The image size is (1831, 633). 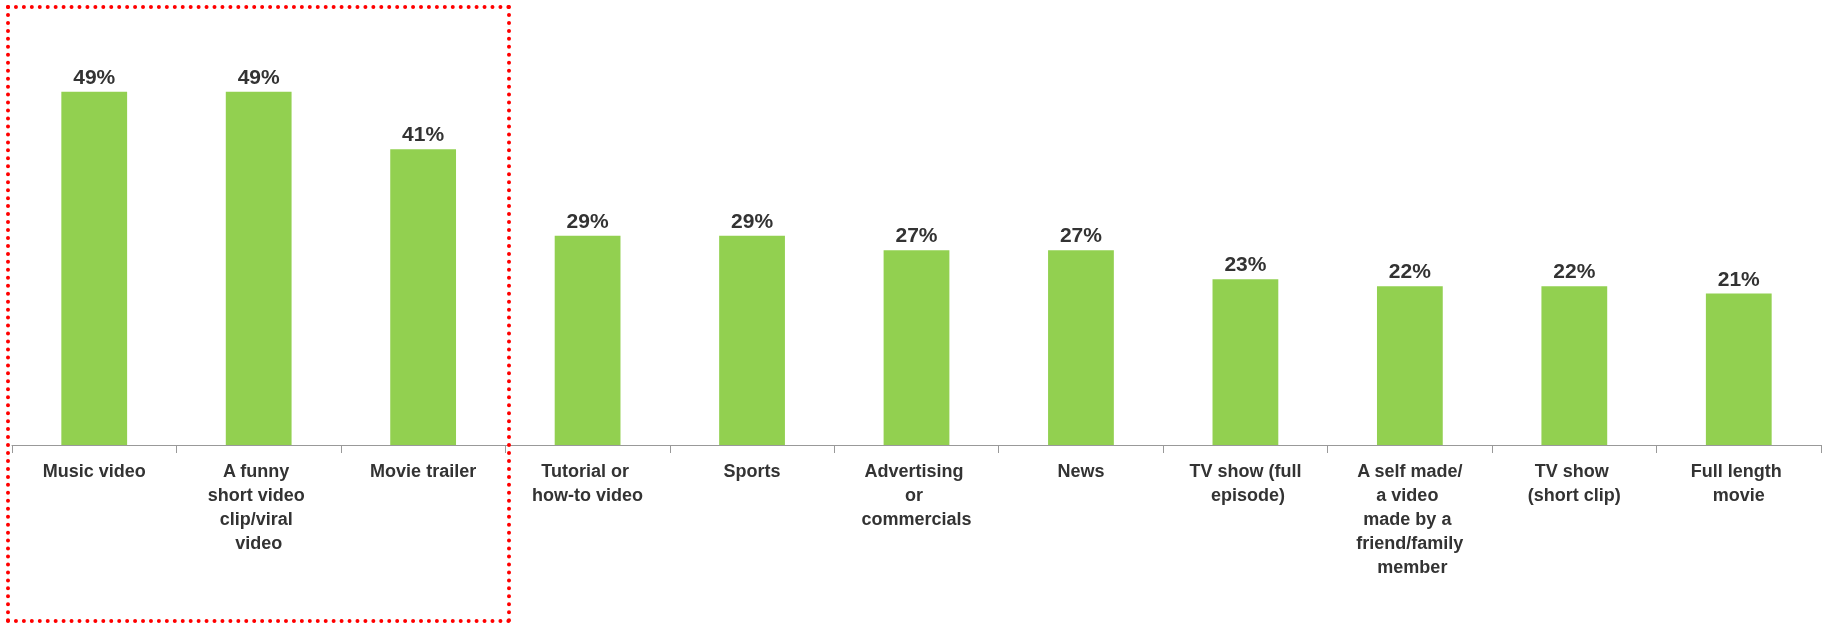 I want to click on x-tick-label: Tutorial or how-to video, so click(x=588, y=483).